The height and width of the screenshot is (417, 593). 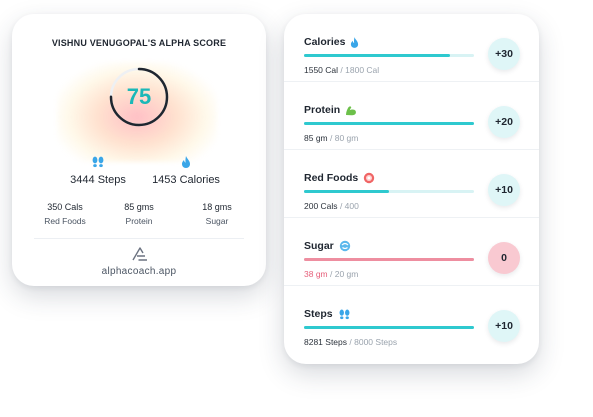 I want to click on alphacoach-logo-icon, so click(x=139, y=254).